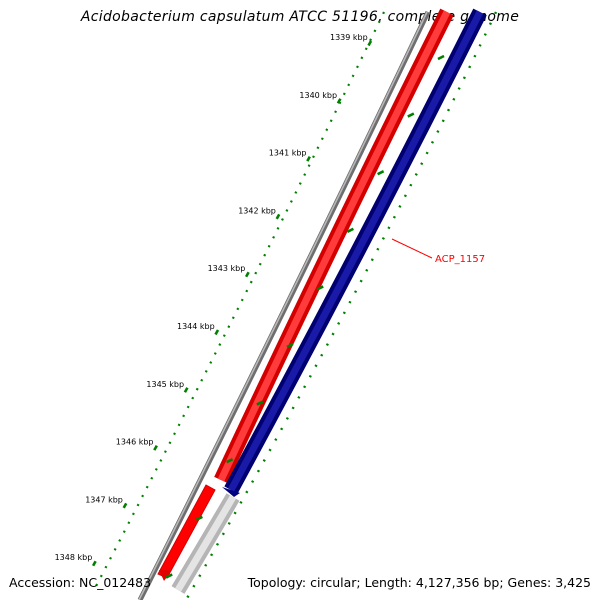 The image size is (600, 600). I want to click on forward-gene-lower, so click(186, 531).